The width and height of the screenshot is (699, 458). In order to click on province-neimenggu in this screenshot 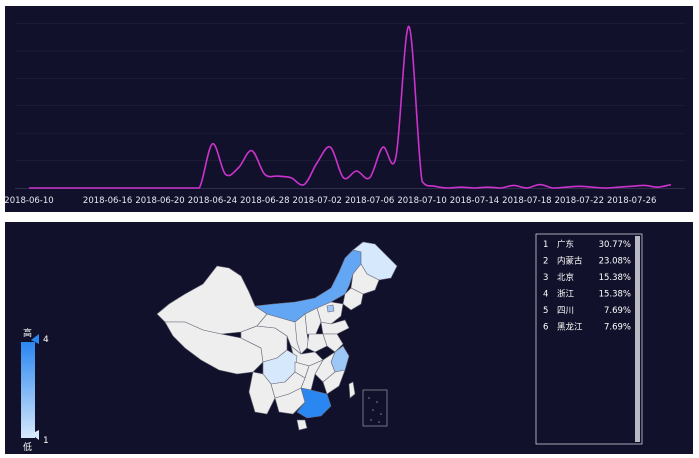, I will do `click(308, 286)`.